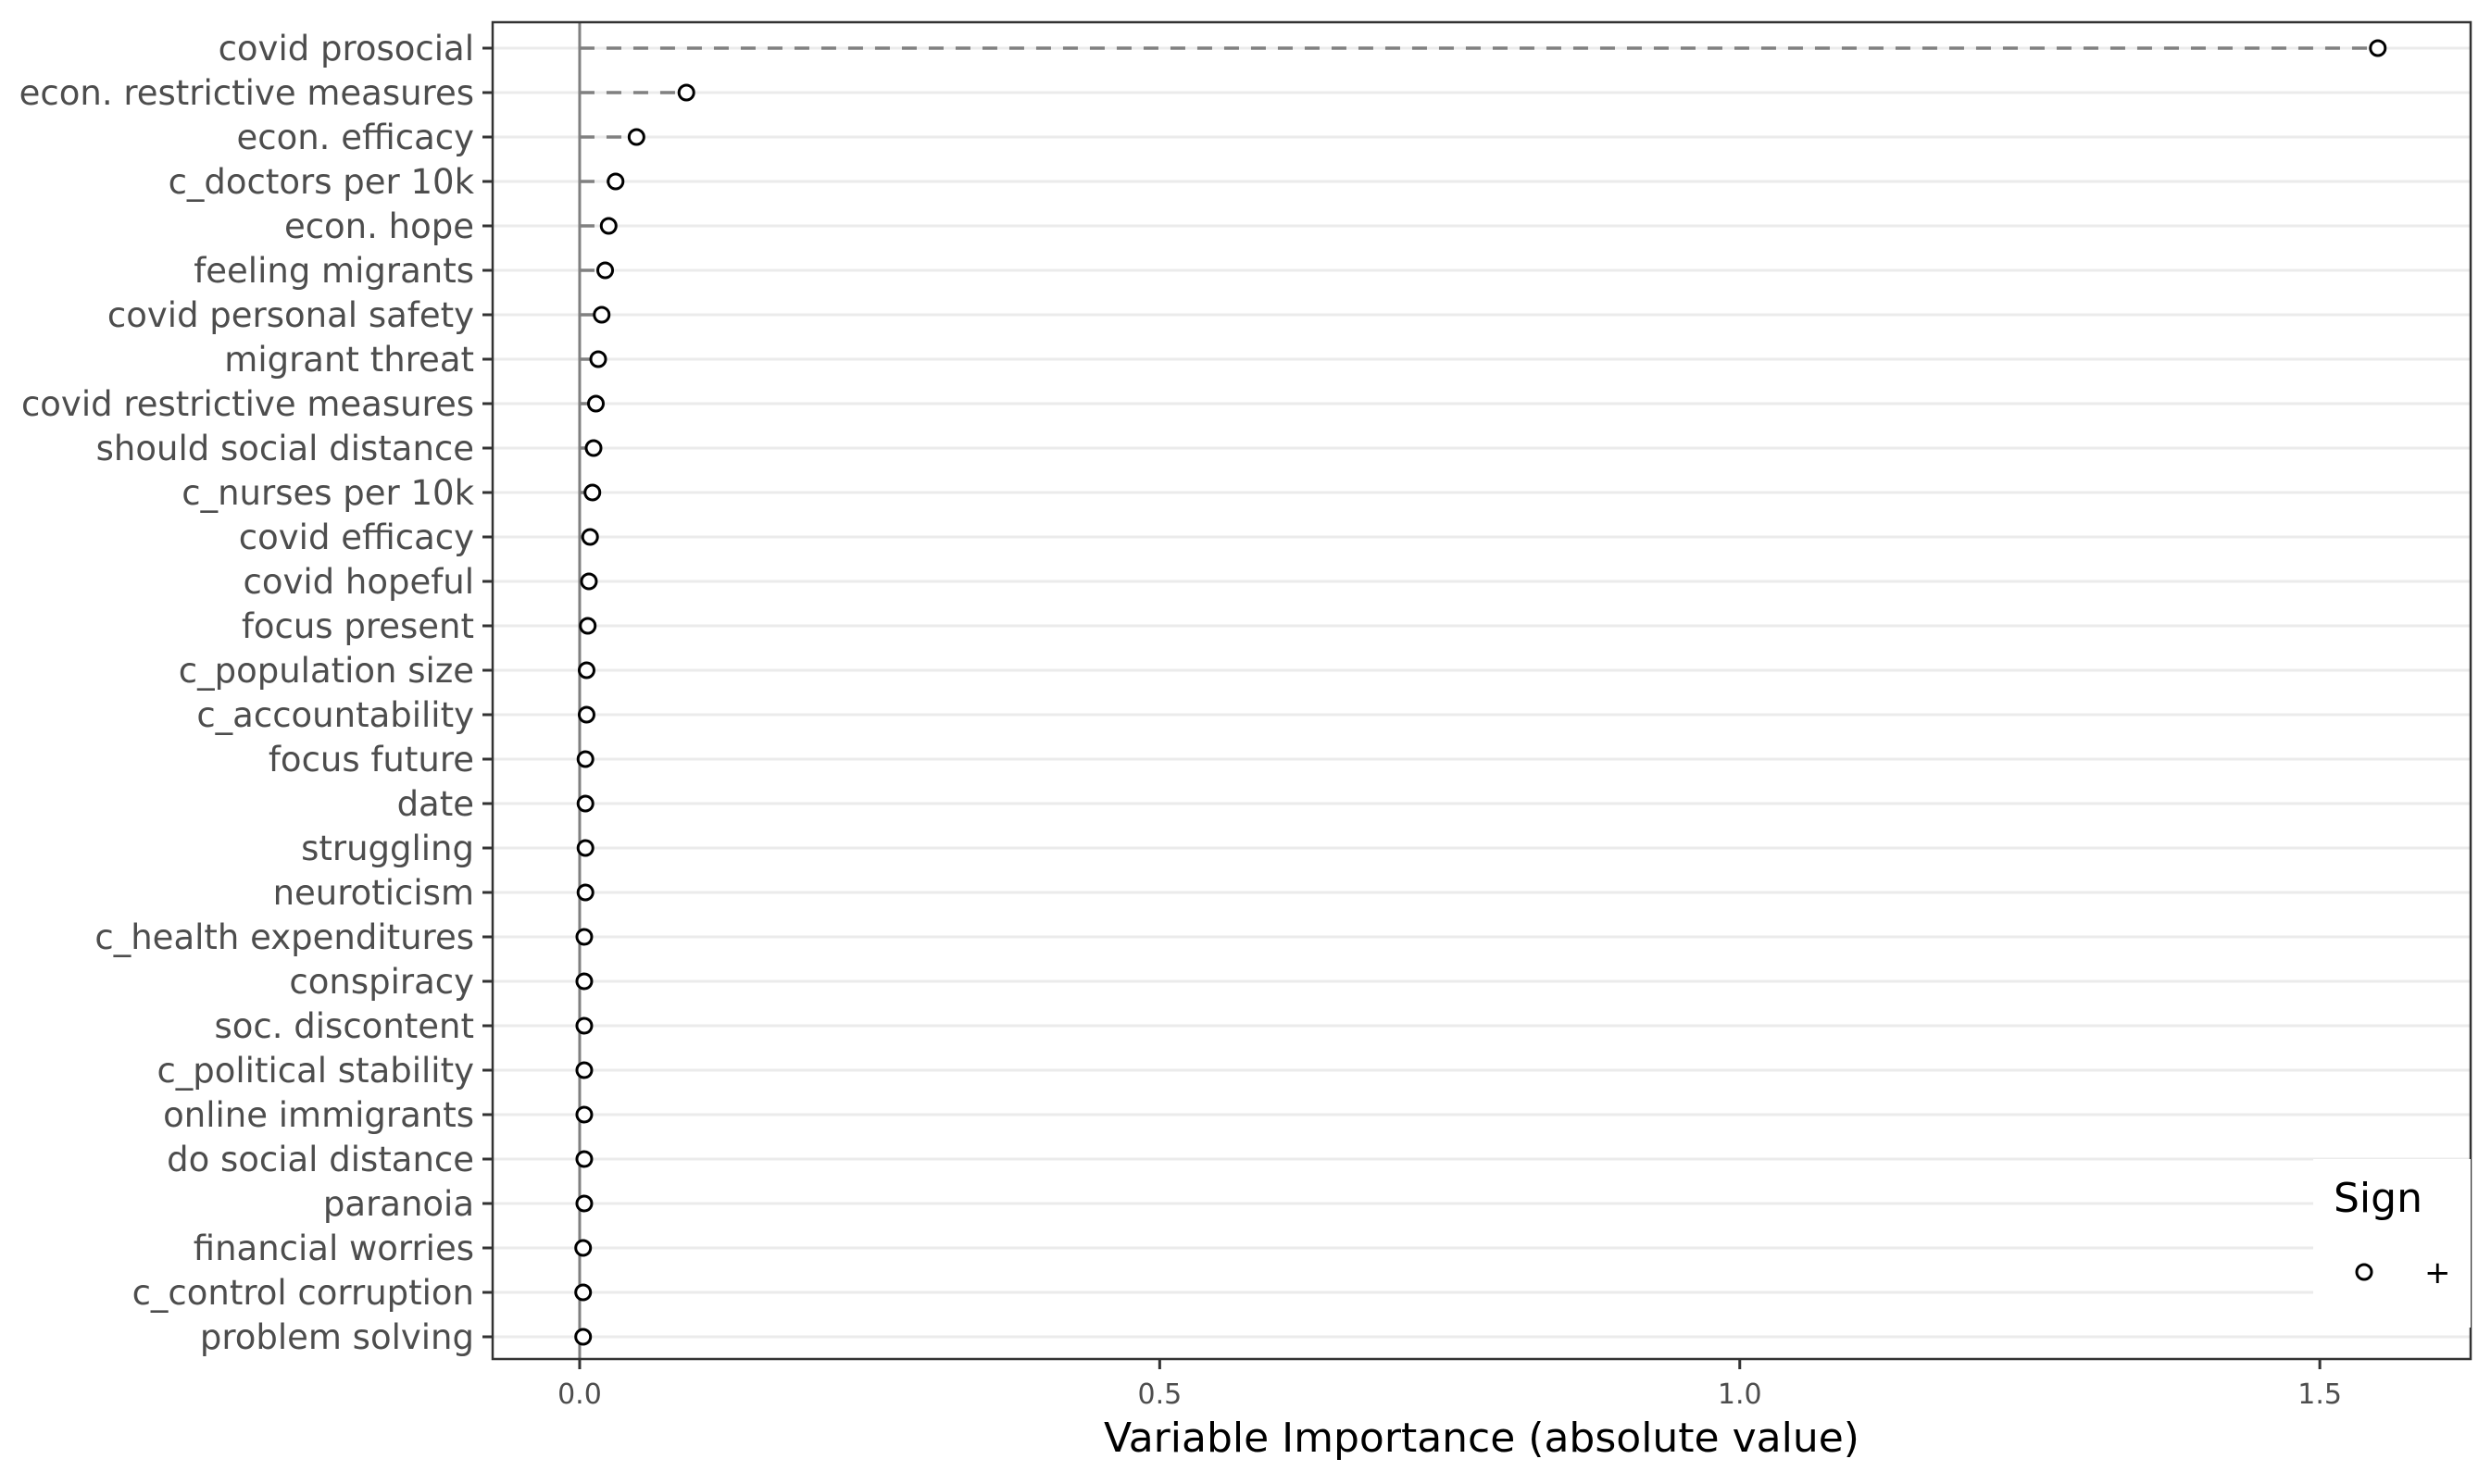 This screenshot has height=1484, width=2491. Describe the element at coordinates (349, 360) in the screenshot. I see `y-tick-label: migrant threat` at that location.